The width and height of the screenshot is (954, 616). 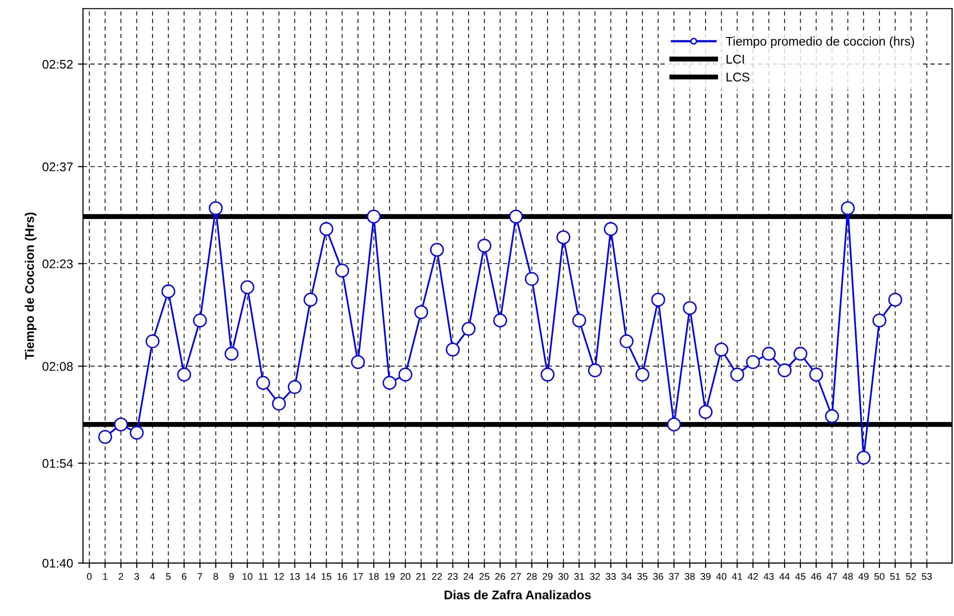 What do you see at coordinates (911, 576) in the screenshot?
I see `x-tick-label: 52` at bounding box center [911, 576].